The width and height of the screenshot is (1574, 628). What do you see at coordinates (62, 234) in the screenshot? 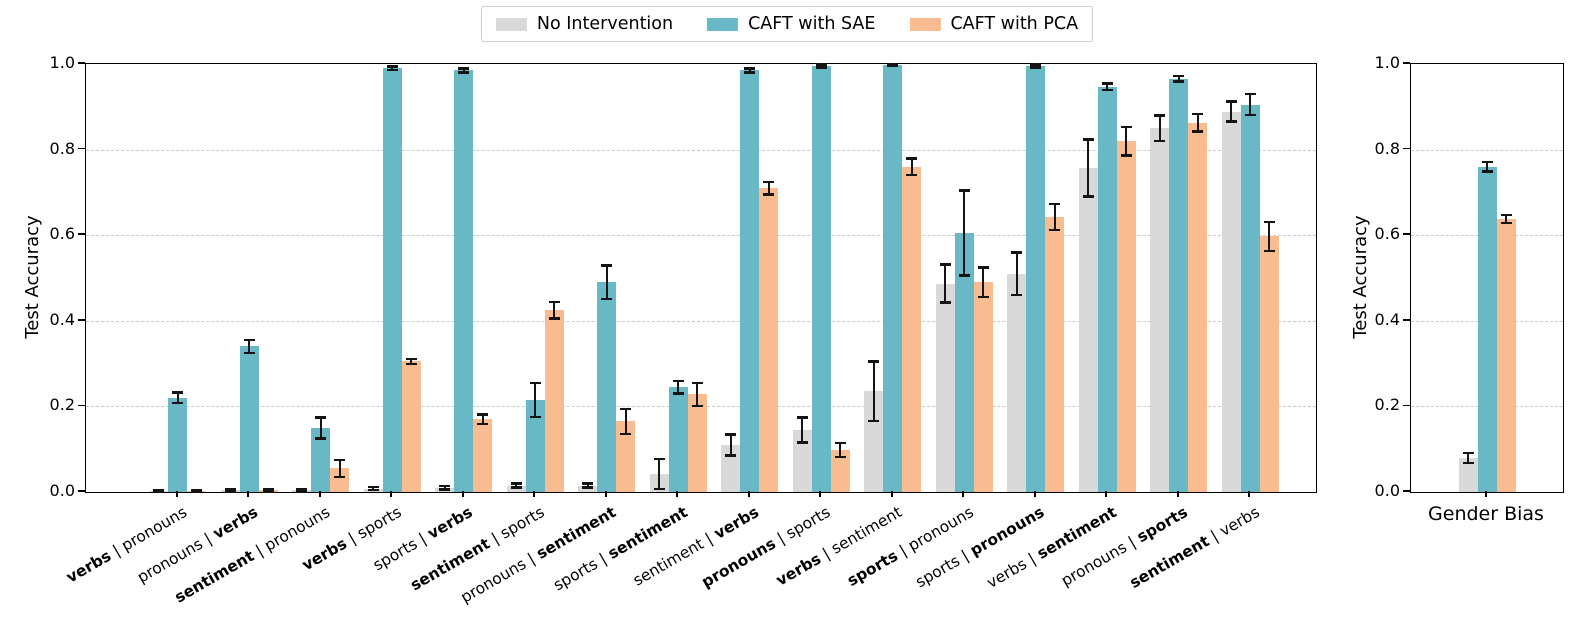
I see `y-tick-label: 0.6` at bounding box center [62, 234].